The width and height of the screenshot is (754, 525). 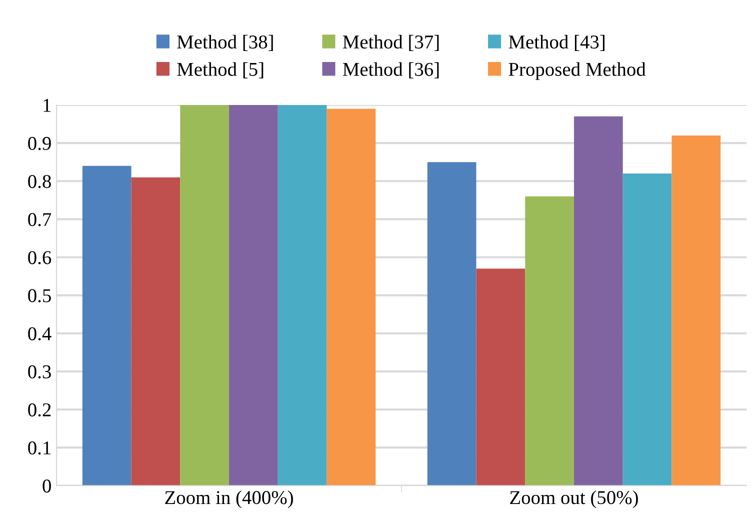 What do you see at coordinates (39, 371) in the screenshot?
I see `y-tick-label: 0.3` at bounding box center [39, 371].